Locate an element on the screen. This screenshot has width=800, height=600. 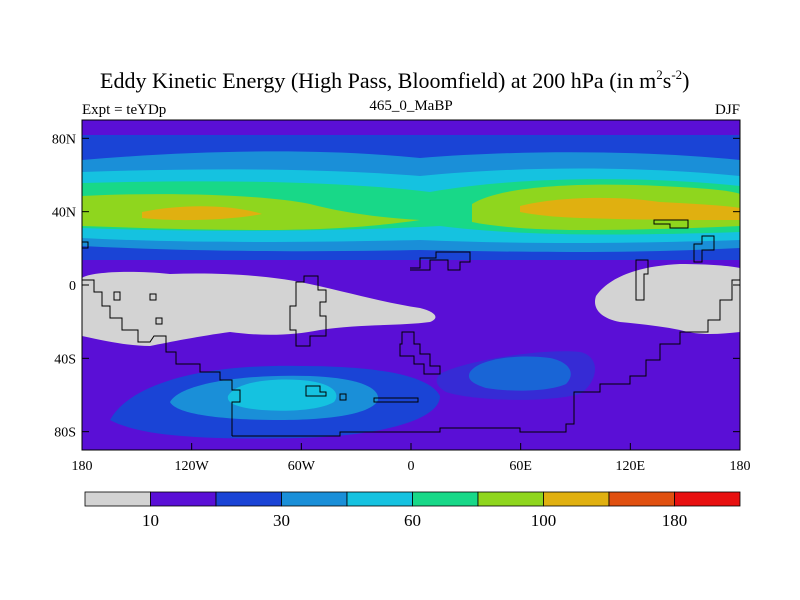
coast-mediterranean is located at coordinates (440, 261).